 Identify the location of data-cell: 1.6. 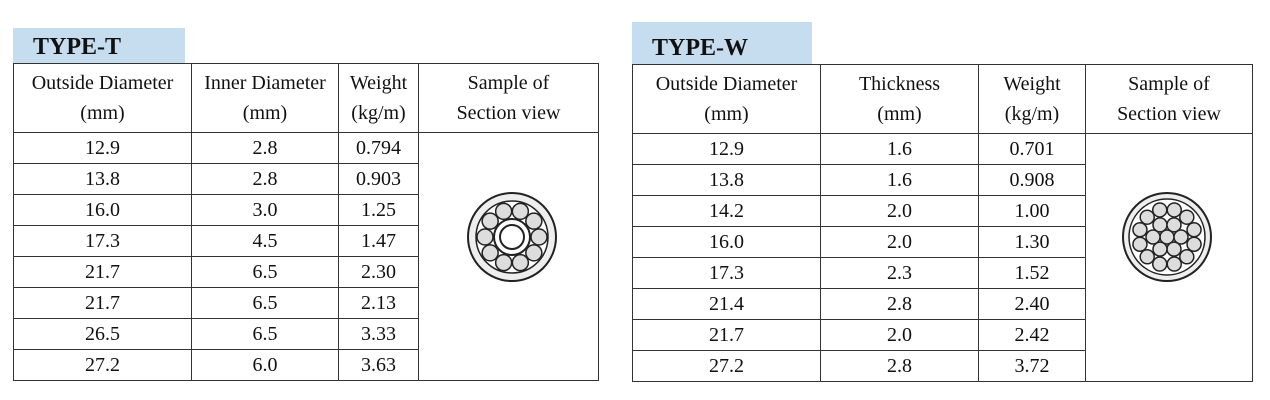
(899, 180).